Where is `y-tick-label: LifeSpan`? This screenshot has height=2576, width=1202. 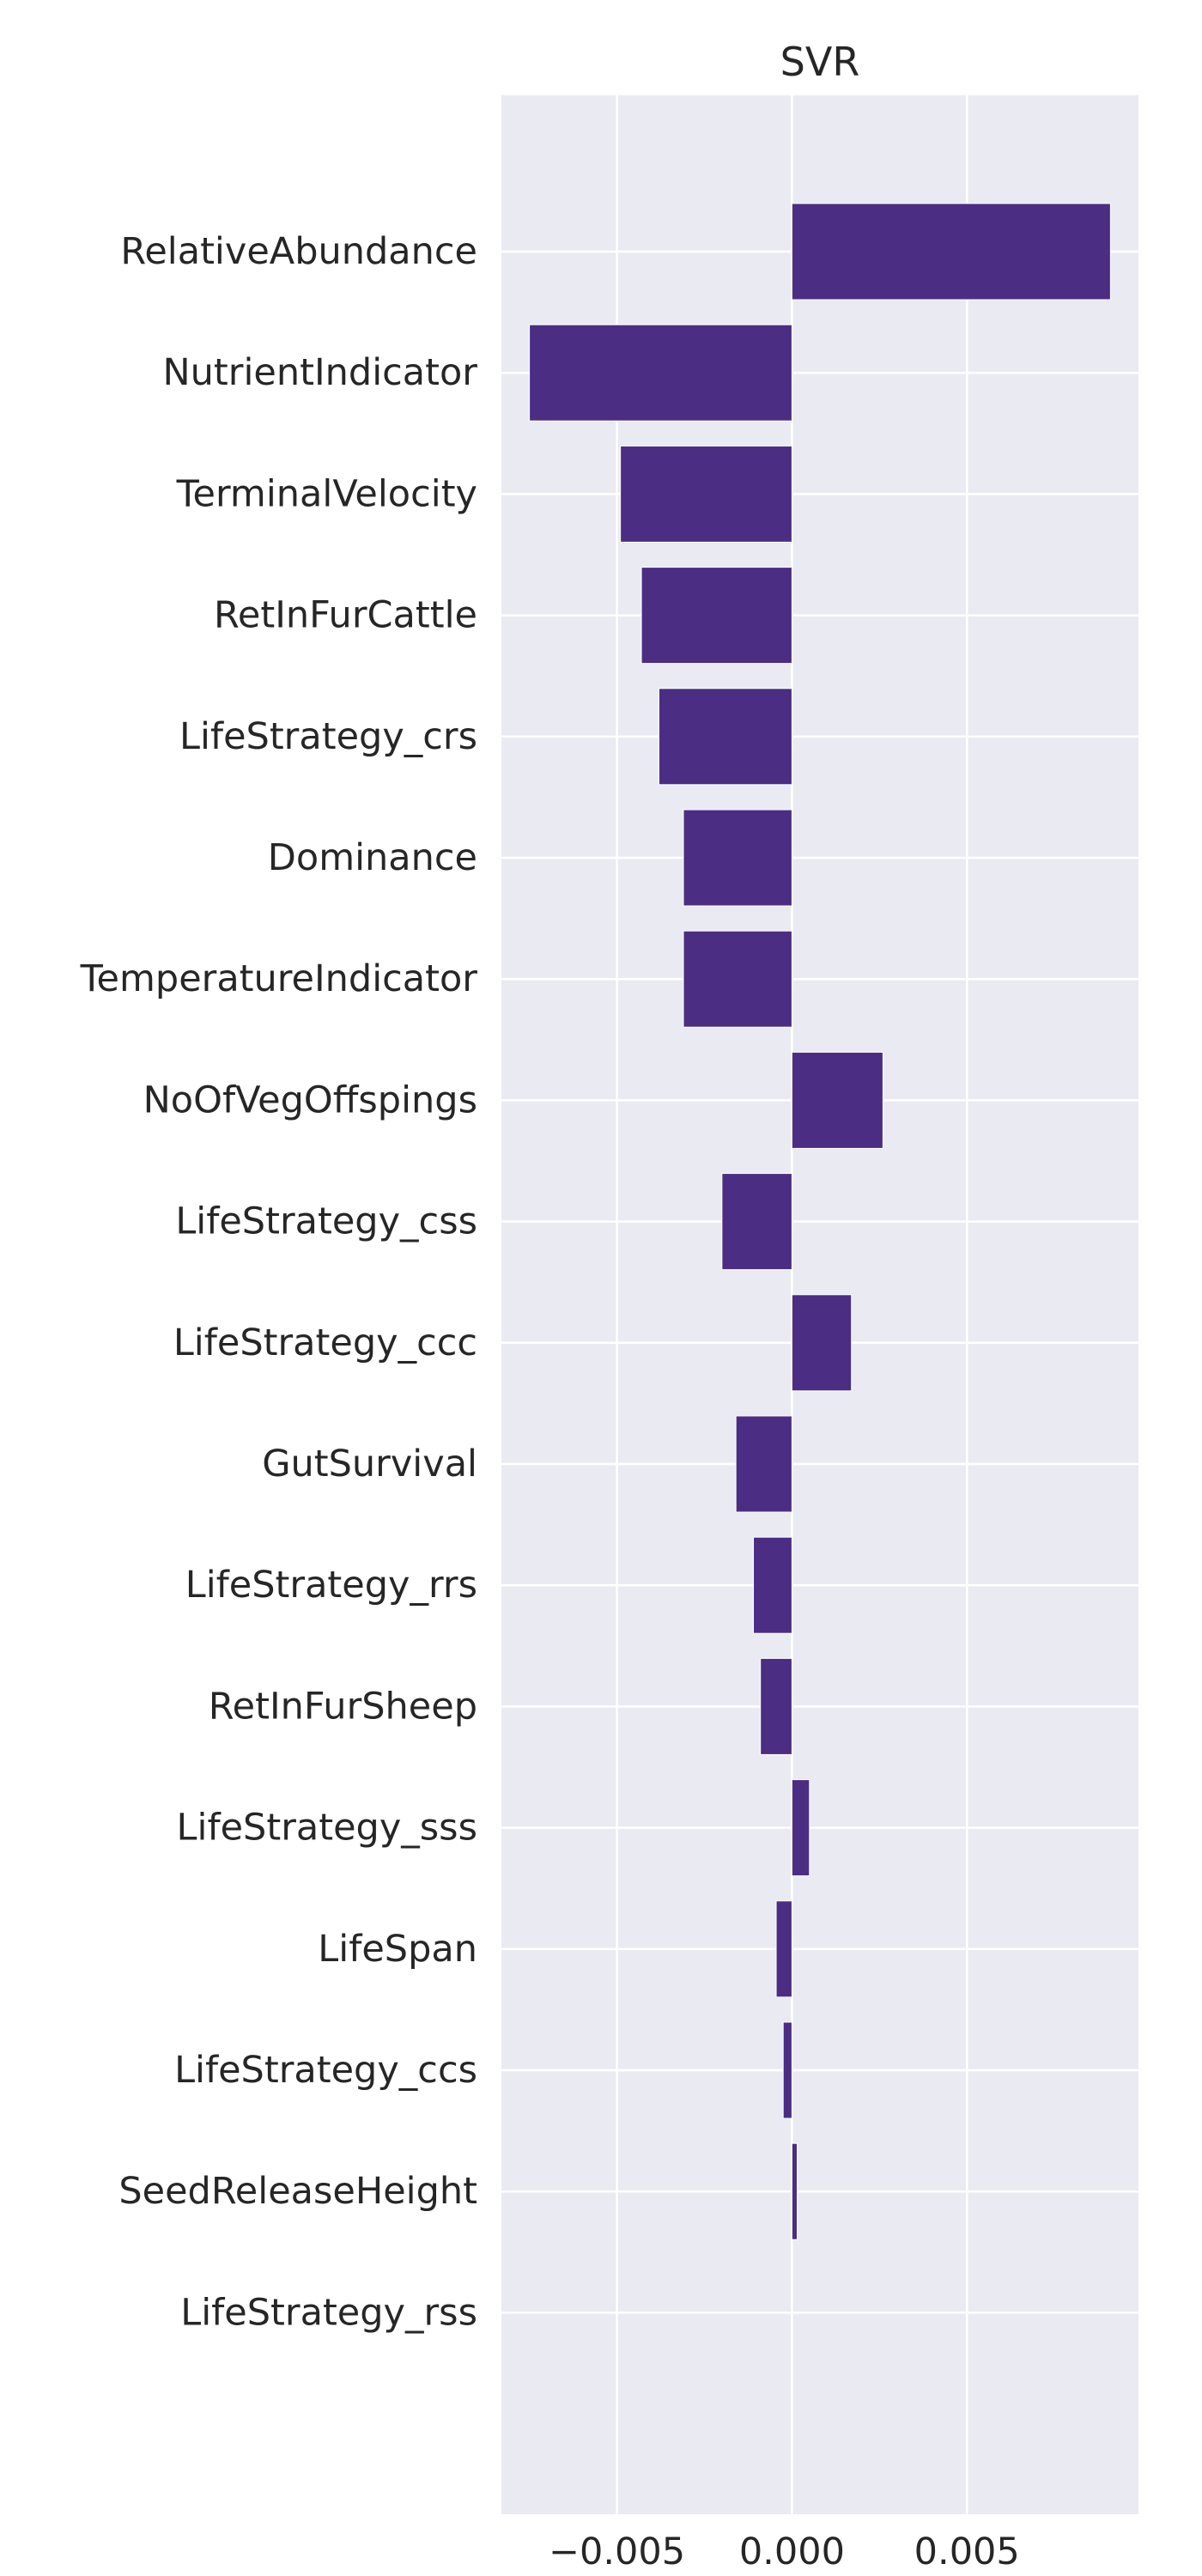
y-tick-label: LifeSpan is located at coordinates (397, 1950).